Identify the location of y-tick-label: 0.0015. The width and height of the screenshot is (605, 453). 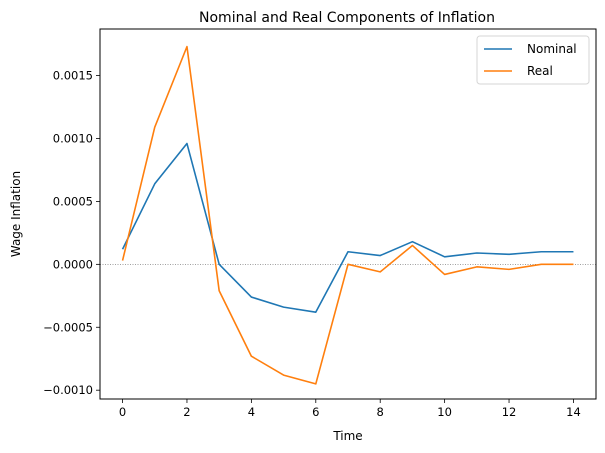
(73, 76).